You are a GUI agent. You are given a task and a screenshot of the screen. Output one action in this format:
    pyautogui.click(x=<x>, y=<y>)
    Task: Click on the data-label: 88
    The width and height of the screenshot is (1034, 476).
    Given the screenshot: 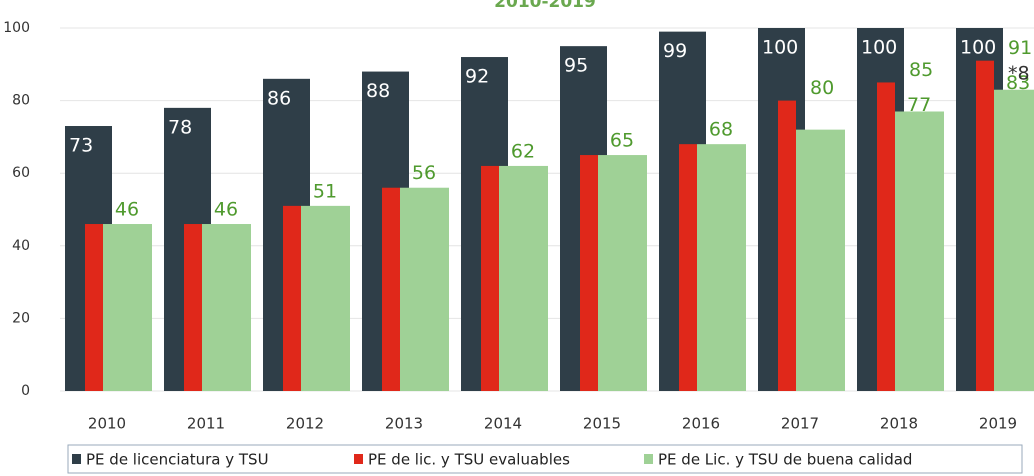 What is the action you would take?
    pyautogui.click(x=378, y=91)
    